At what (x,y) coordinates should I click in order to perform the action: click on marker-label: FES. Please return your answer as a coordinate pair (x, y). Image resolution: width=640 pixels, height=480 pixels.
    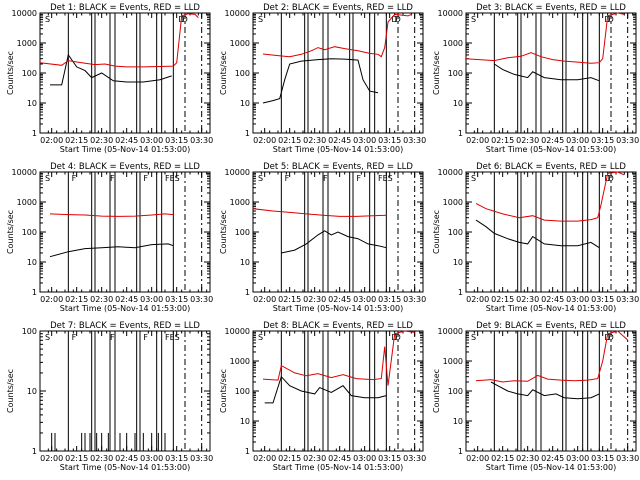
    Looking at the image, I should click on (172, 337).